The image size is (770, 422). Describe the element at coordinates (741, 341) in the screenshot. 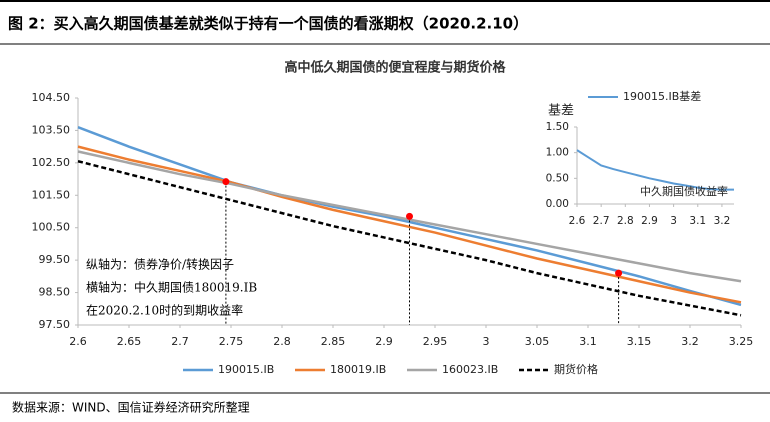

I see `x-tick-label: 3.25` at that location.